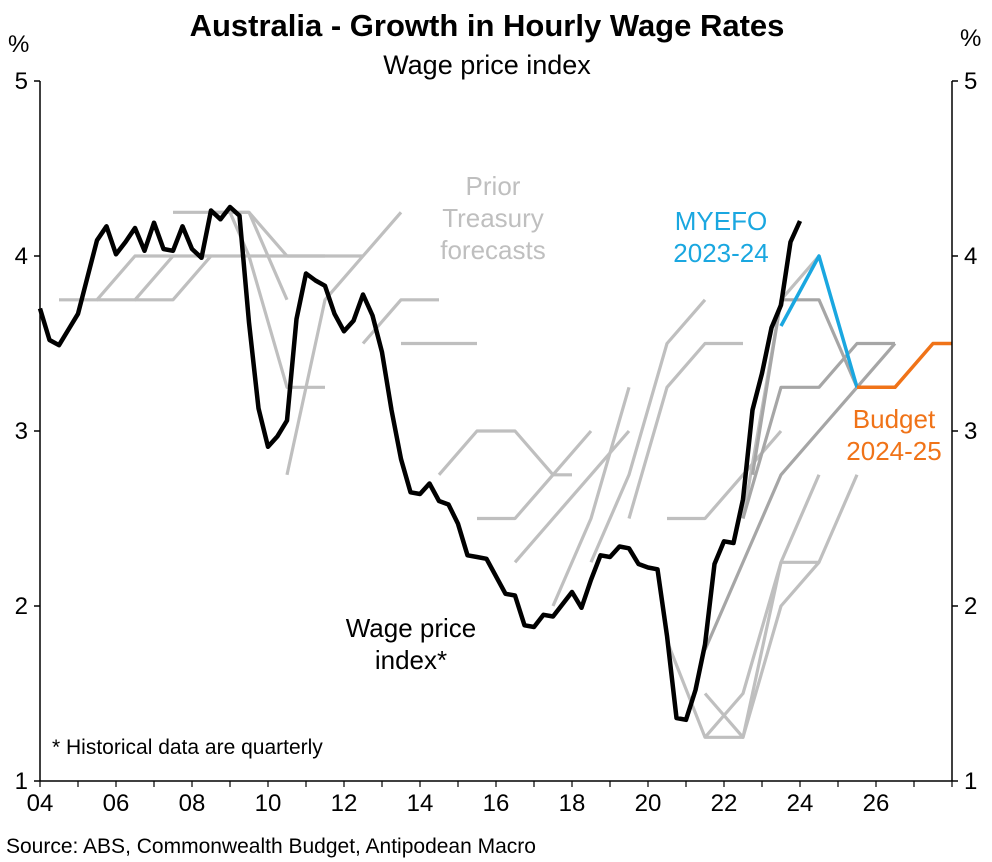  What do you see at coordinates (487, 25) in the screenshot?
I see `chart-title: Australia - Growth in Hourly Wage Rates` at bounding box center [487, 25].